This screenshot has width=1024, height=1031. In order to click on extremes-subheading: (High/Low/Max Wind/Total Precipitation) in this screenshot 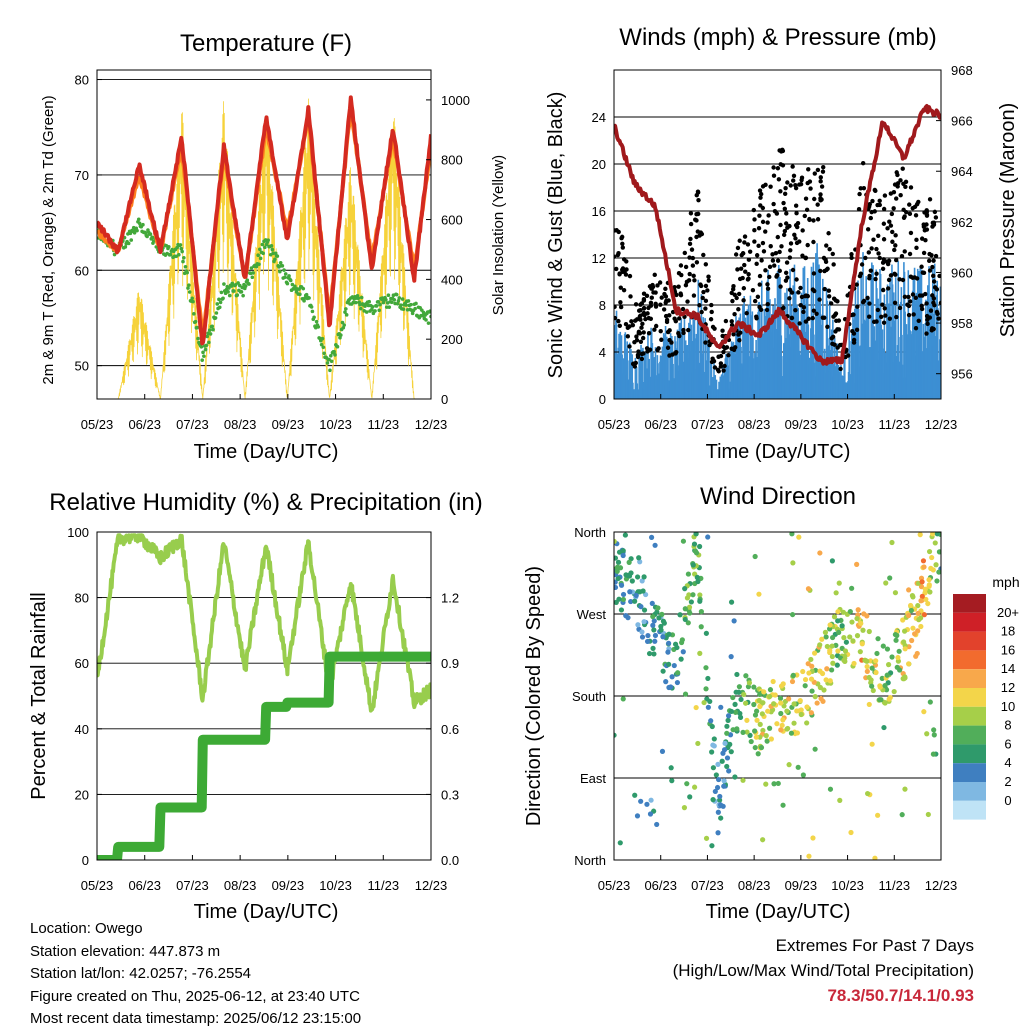, I will do `click(823, 970)`.